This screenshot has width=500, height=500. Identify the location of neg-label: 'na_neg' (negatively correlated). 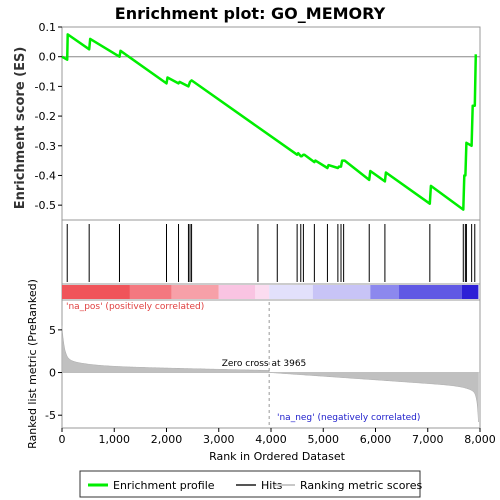
(348, 418).